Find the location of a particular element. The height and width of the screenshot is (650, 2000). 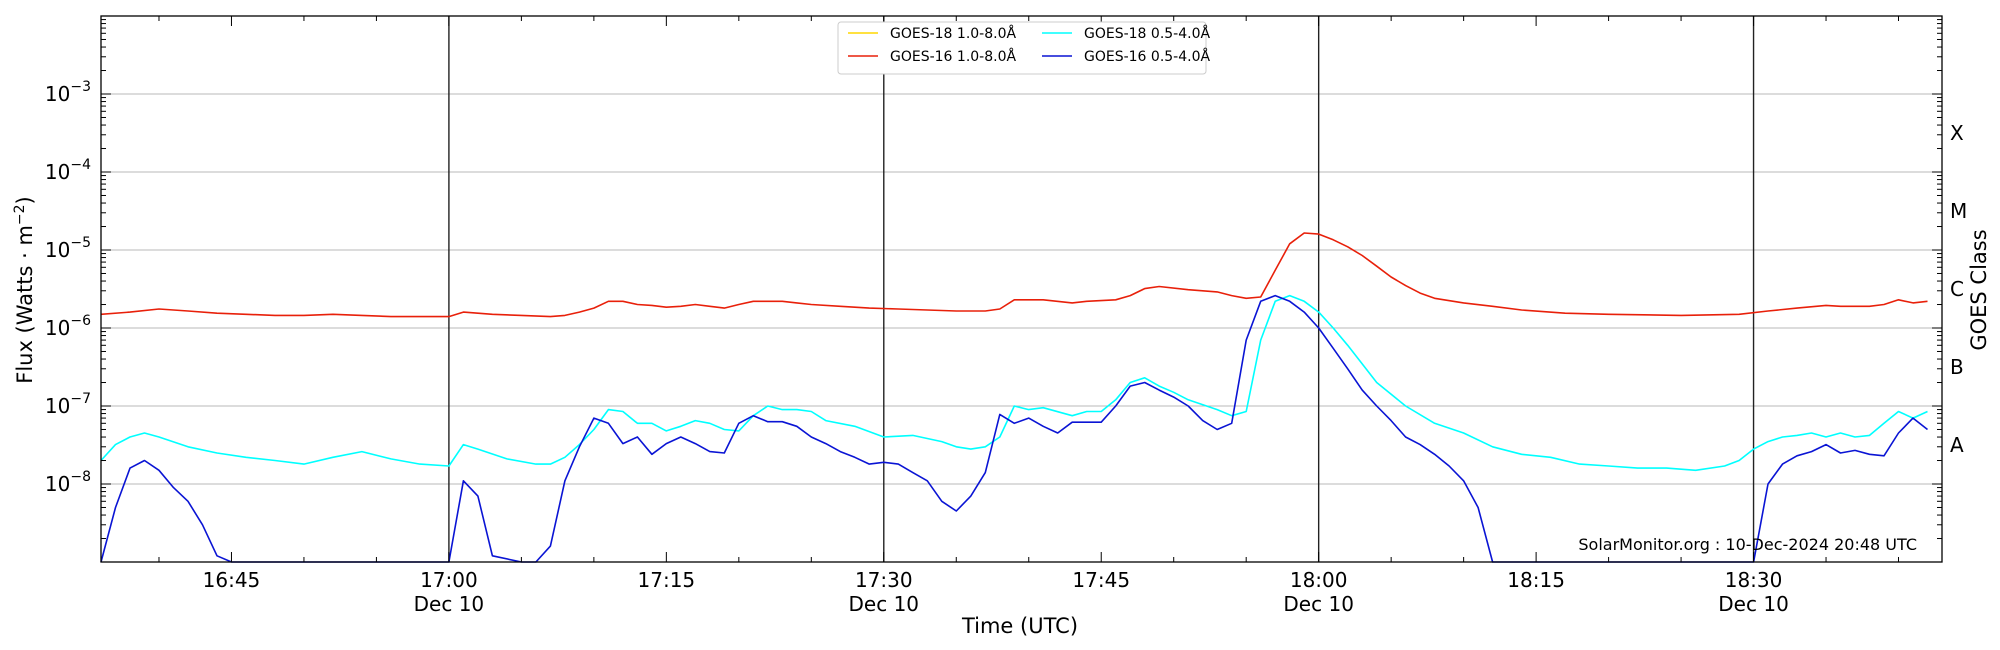

y-tick-exponent: −4 is located at coordinates (80, 165).